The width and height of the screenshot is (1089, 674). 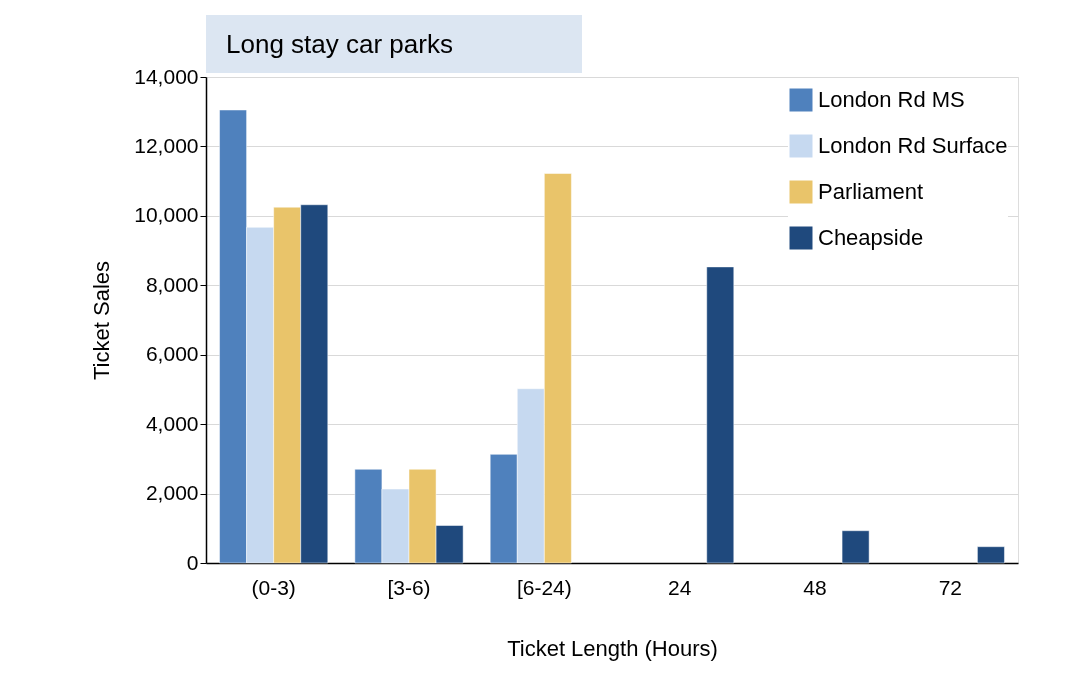 What do you see at coordinates (172, 284) in the screenshot?
I see `y-tick-label: 8,000` at bounding box center [172, 284].